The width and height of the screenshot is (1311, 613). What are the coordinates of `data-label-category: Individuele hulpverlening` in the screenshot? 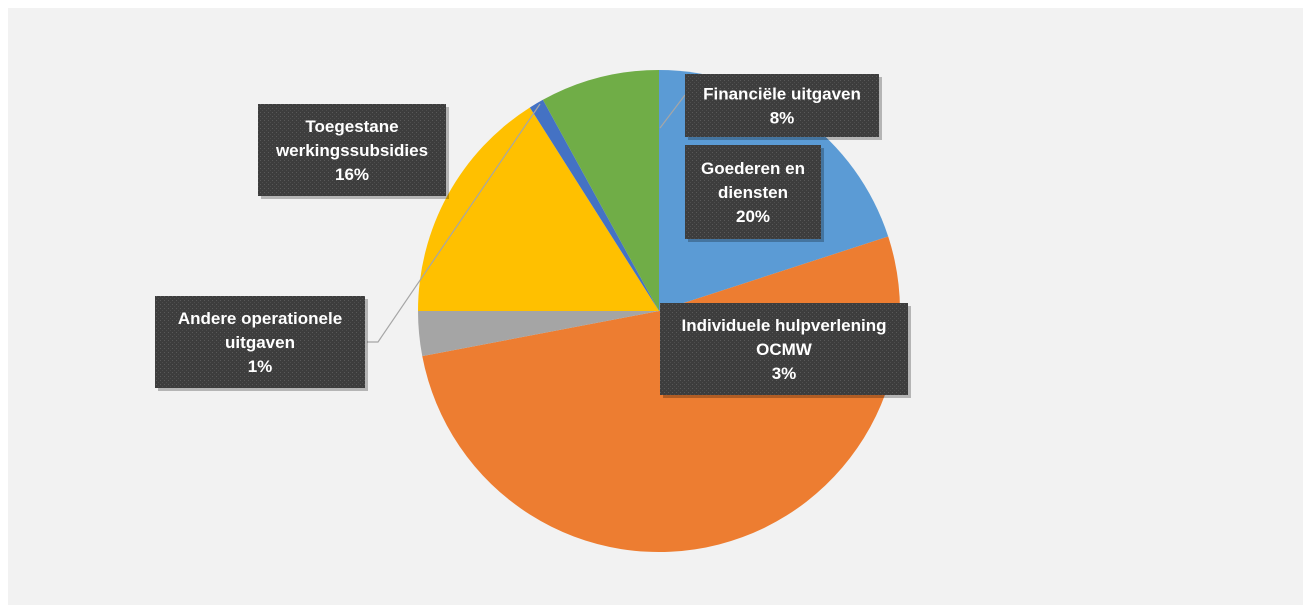 It's located at (784, 325).